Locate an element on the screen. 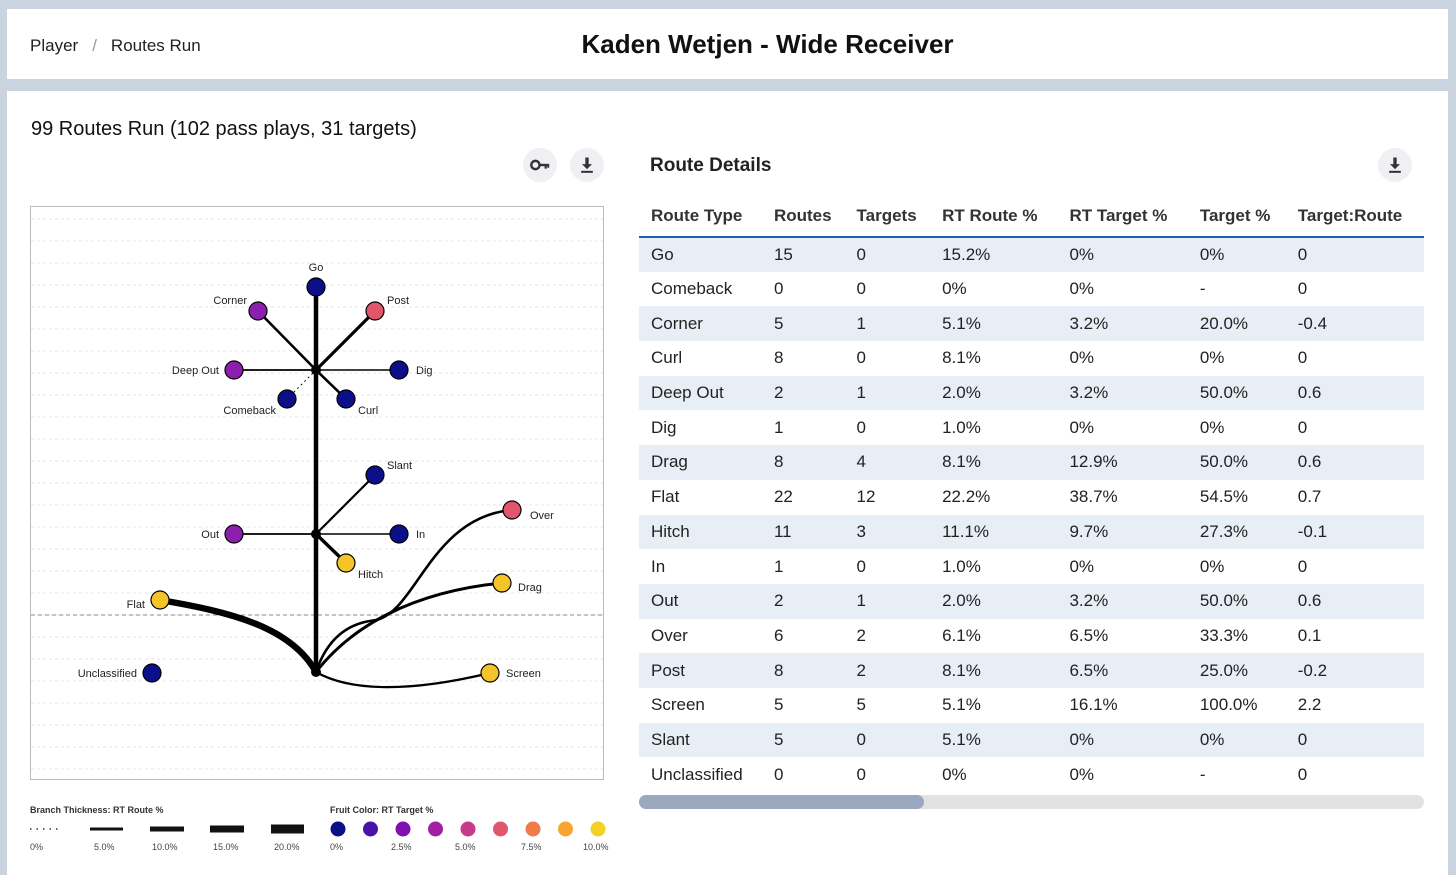 The image size is (1456, 875). route-fruit-comeback is located at coordinates (287, 399).